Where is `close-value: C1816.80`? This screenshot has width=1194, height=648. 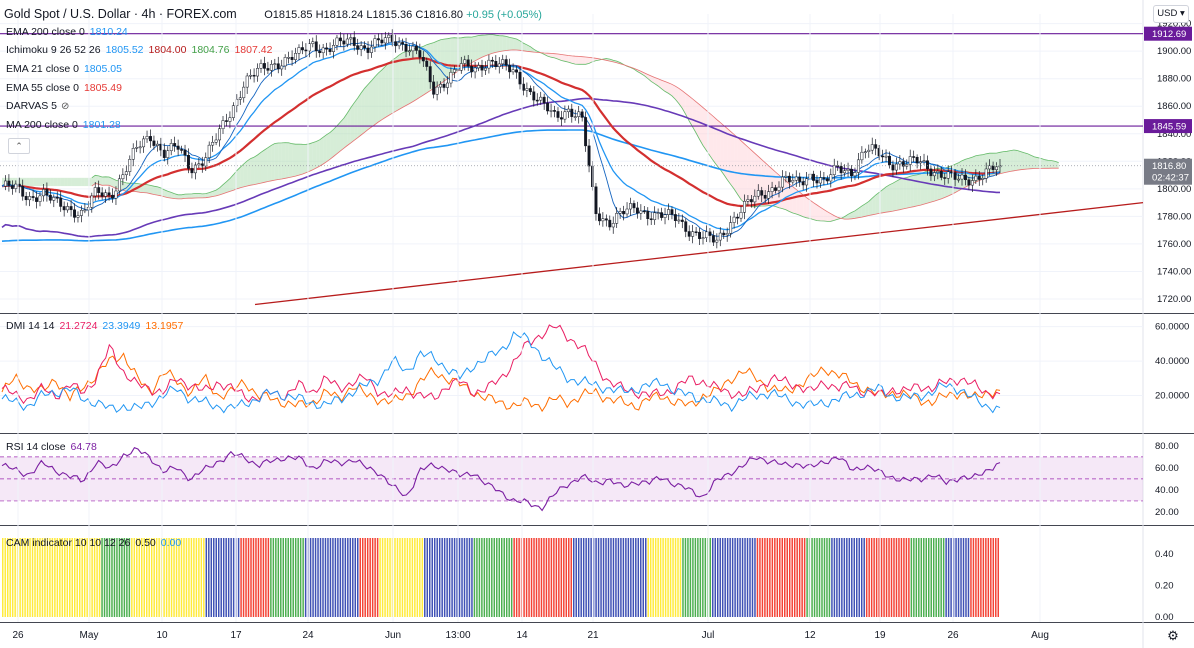 close-value: C1816.80 is located at coordinates (439, 15).